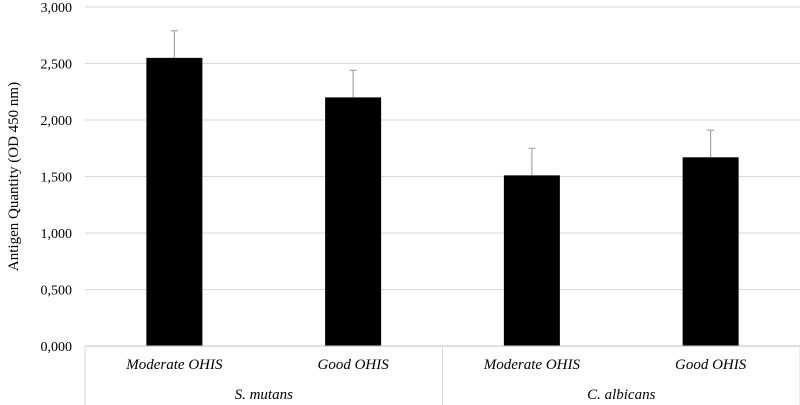 Image resolution: width=800 pixels, height=405 pixels. I want to click on x-group-label: S. mutans, so click(264, 395).